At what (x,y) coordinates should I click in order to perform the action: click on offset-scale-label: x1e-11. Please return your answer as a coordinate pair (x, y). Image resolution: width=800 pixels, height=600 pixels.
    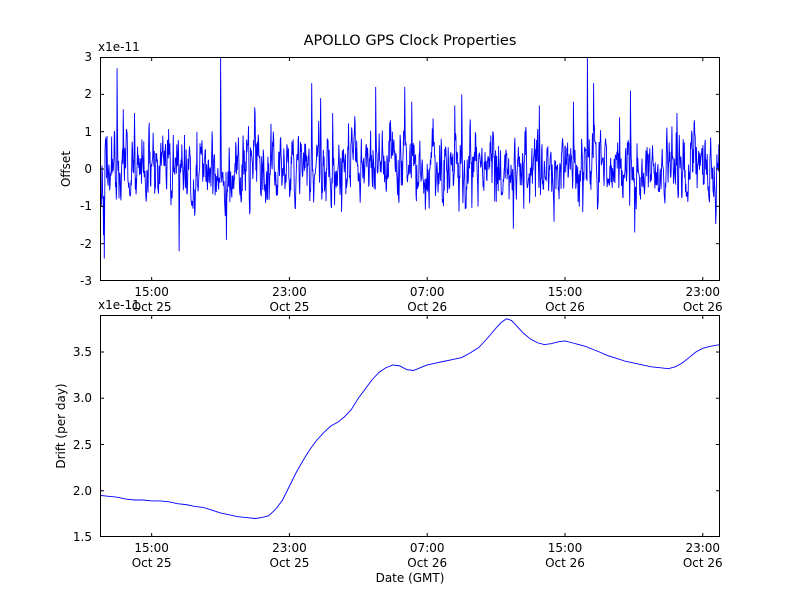
    Looking at the image, I should click on (119, 47).